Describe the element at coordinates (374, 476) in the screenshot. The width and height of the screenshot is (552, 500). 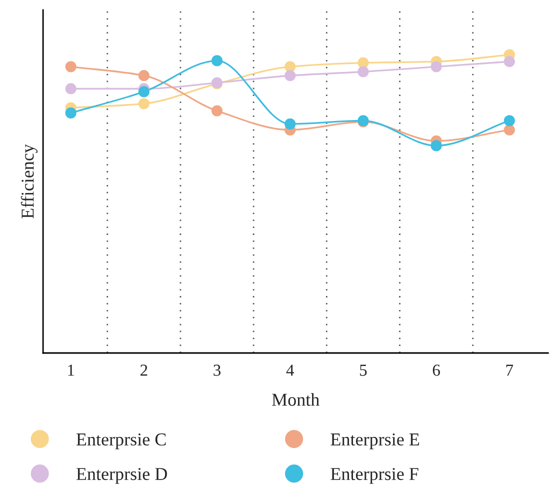
I see `legend-label: Enterprsie F` at that location.